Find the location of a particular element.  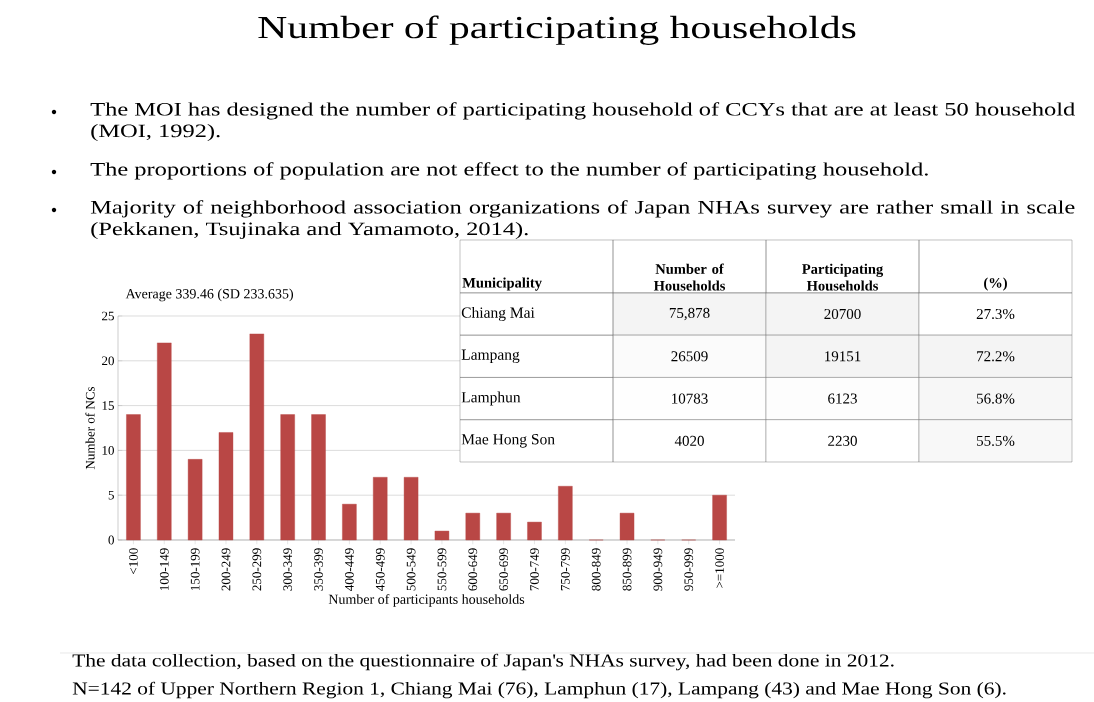

y-axis-title: Number of NCs is located at coordinates (90, 428).